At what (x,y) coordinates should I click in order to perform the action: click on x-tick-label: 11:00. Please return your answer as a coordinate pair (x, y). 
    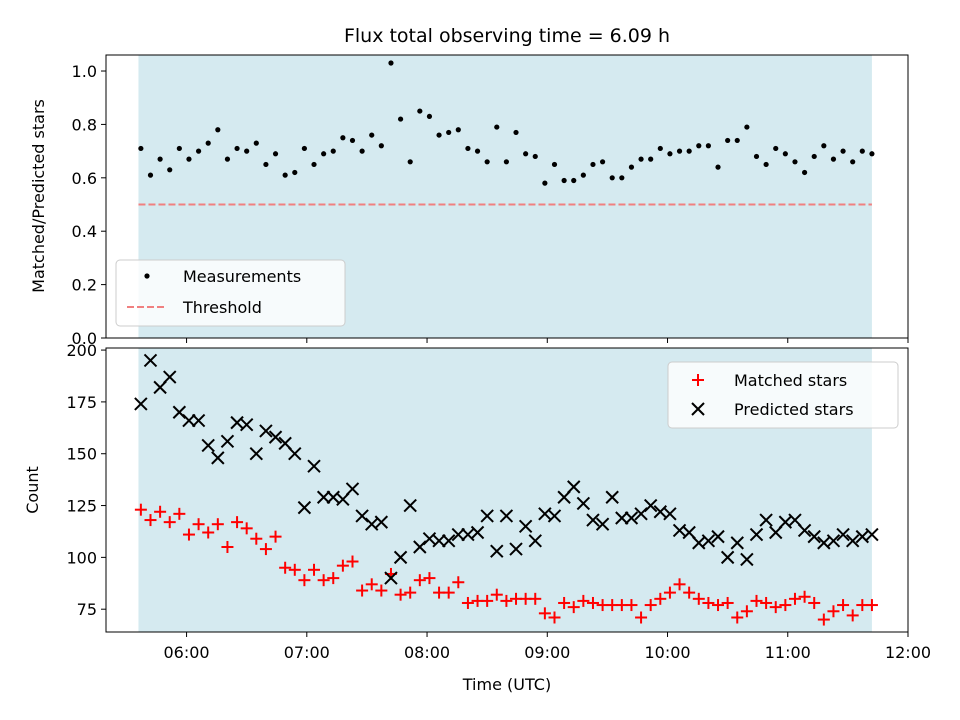
    Looking at the image, I should click on (788, 652).